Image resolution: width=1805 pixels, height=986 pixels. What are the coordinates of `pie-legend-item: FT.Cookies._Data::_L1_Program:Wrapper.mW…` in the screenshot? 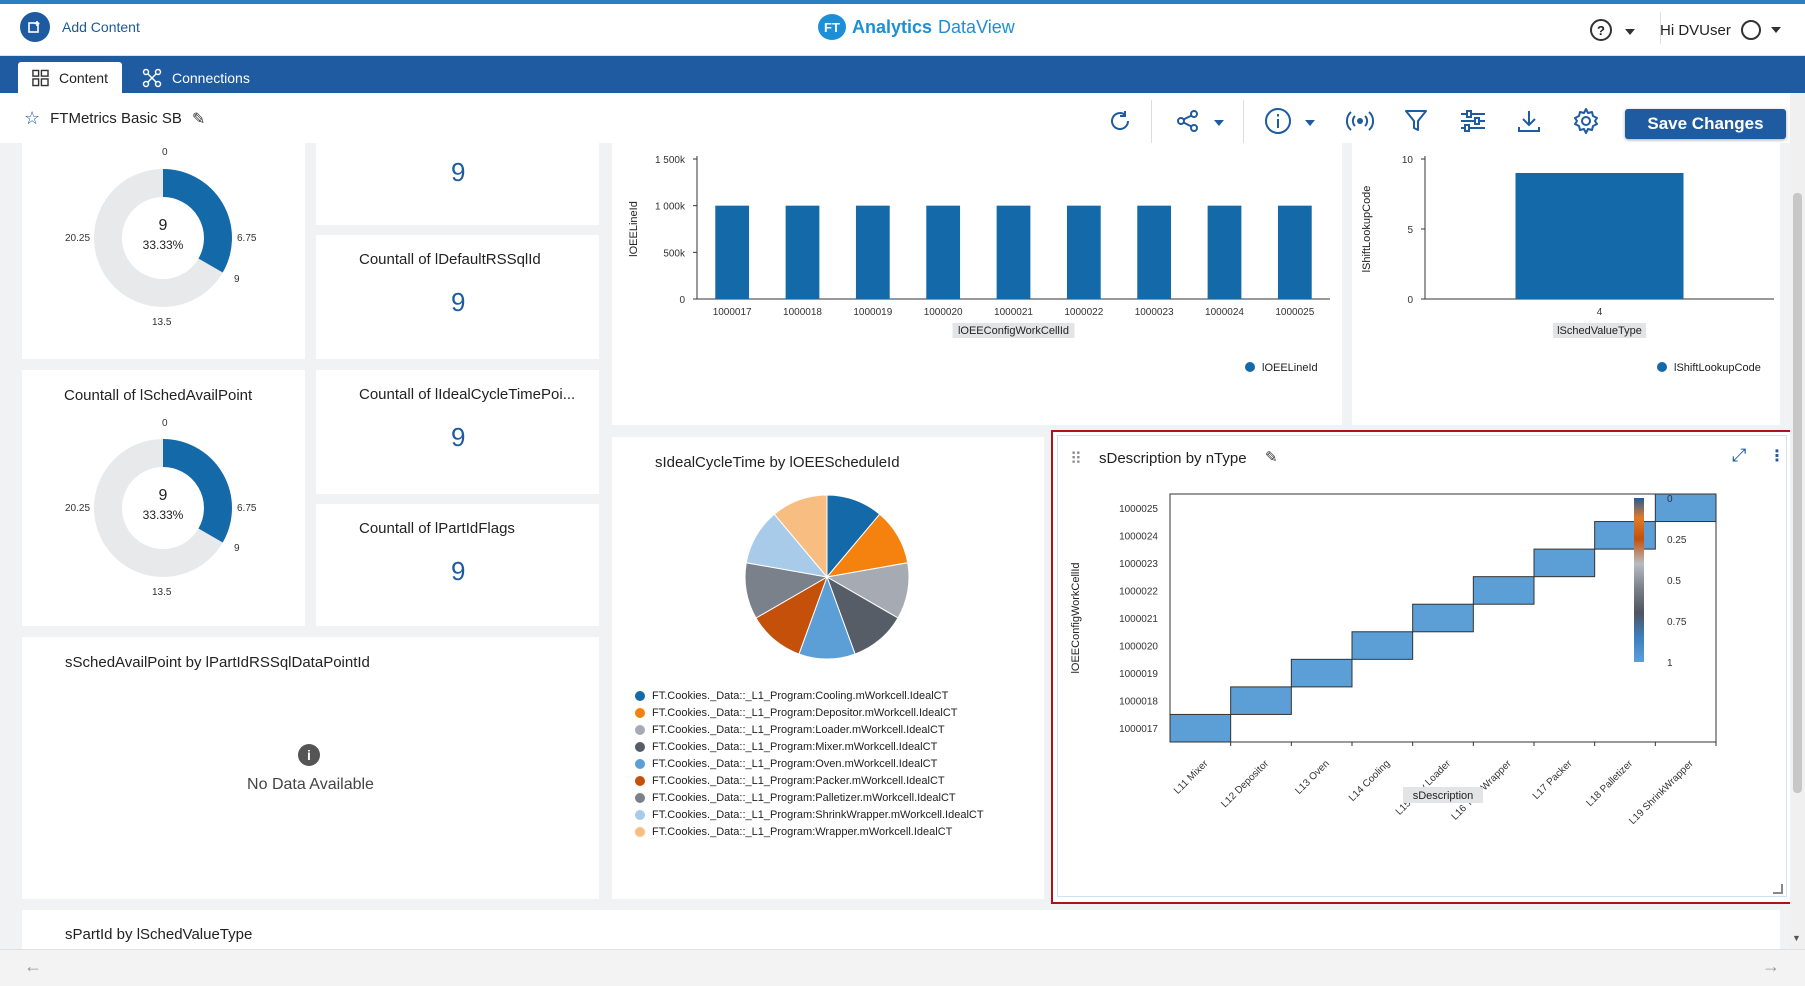 It's located at (793, 832).